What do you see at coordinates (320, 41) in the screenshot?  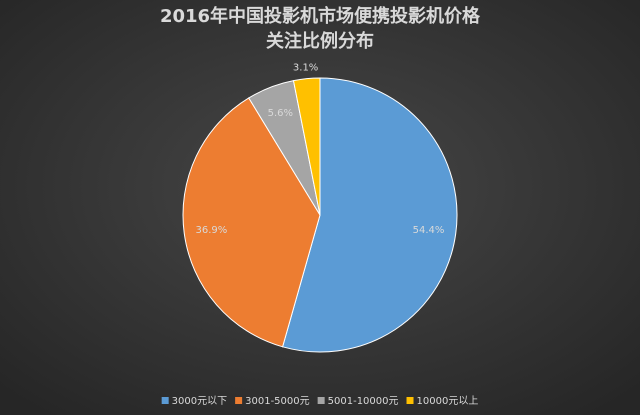 I see `chart-title: 关注比例分布` at bounding box center [320, 41].